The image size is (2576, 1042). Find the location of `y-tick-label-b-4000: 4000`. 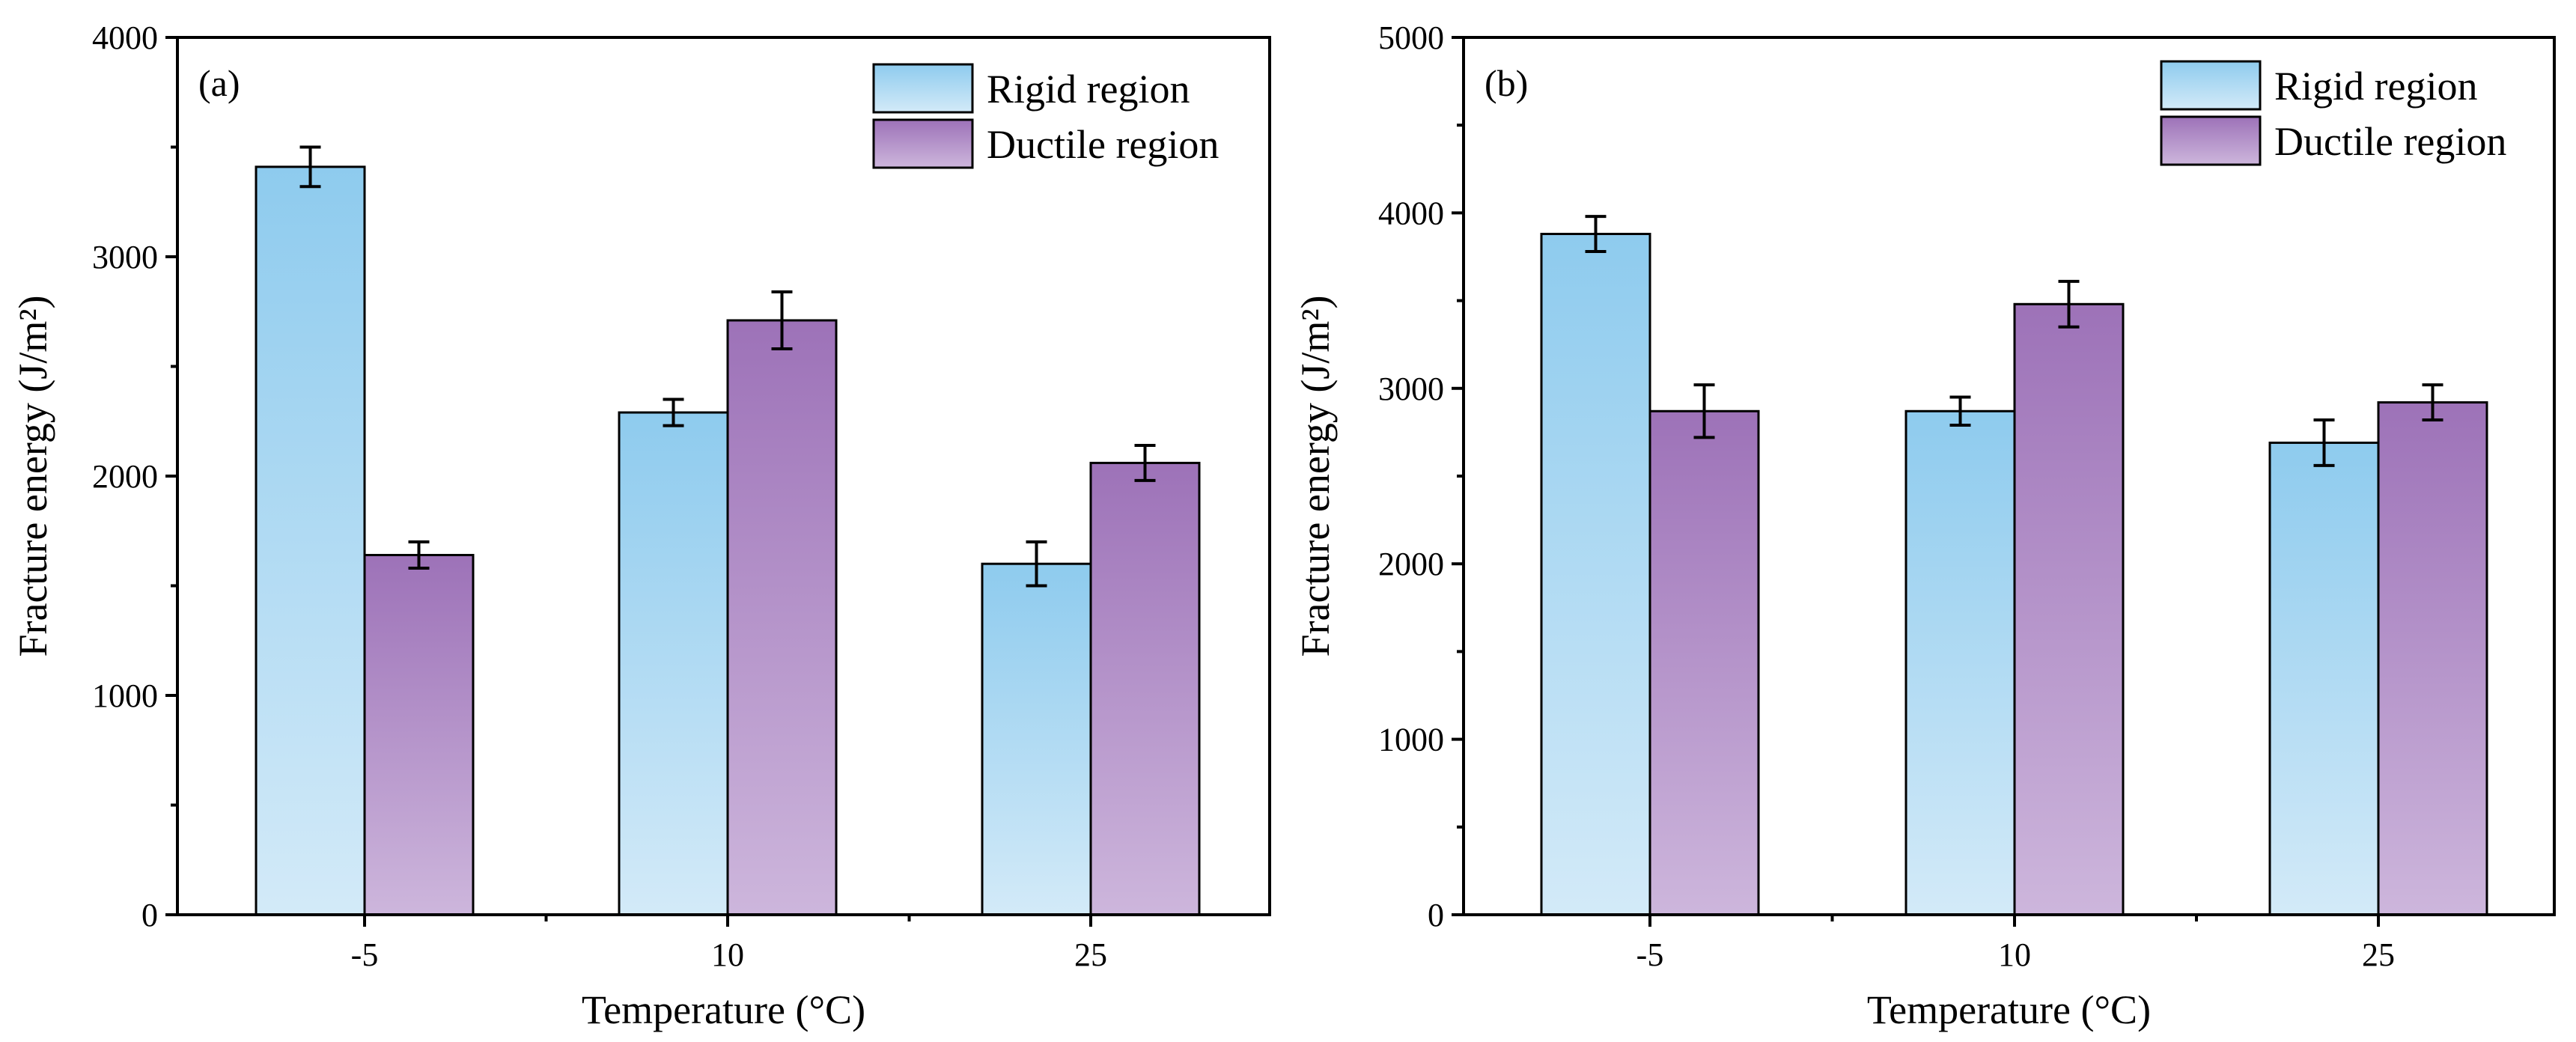

y-tick-label-b-4000: 4000 is located at coordinates (1411, 213).